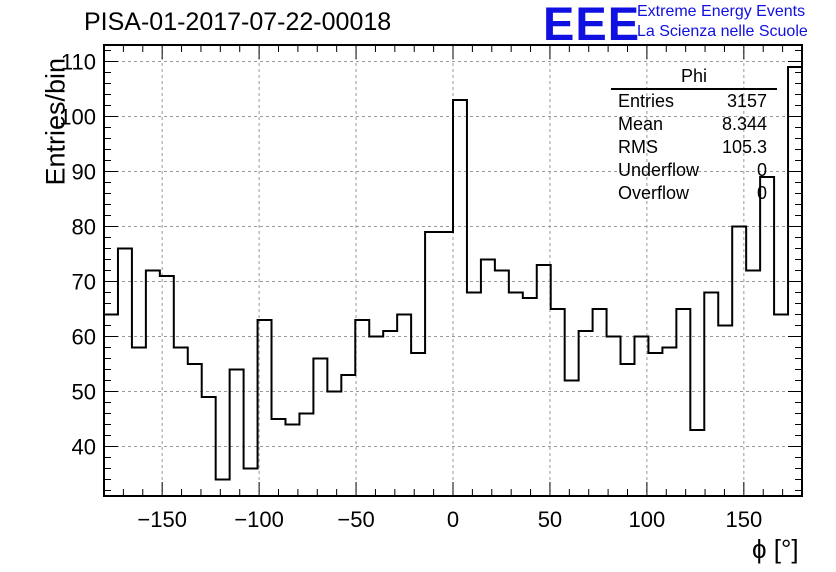  I want to click on stats-label: Entries, so click(646, 101).